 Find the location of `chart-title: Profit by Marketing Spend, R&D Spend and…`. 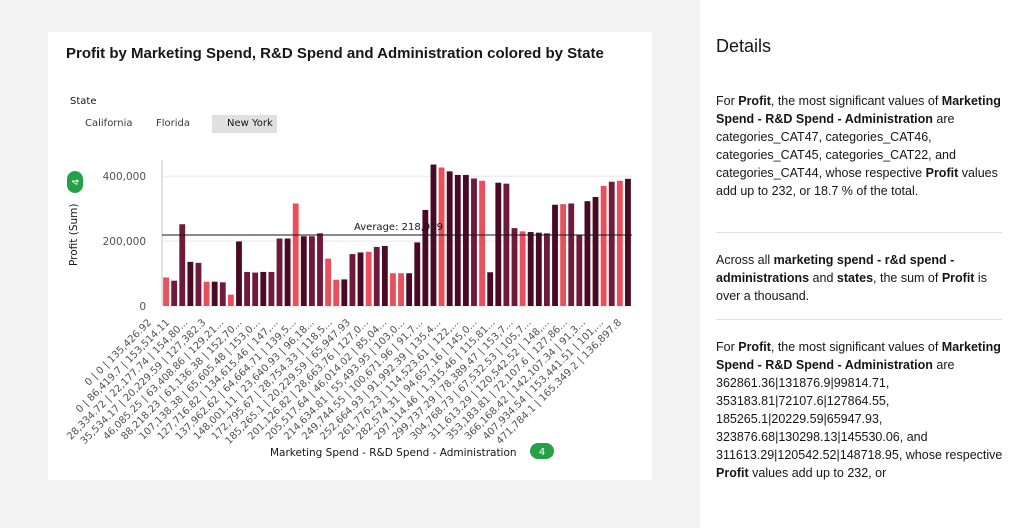

chart-title: Profit by Marketing Spend, R&D Spend and… is located at coordinates (335, 53).